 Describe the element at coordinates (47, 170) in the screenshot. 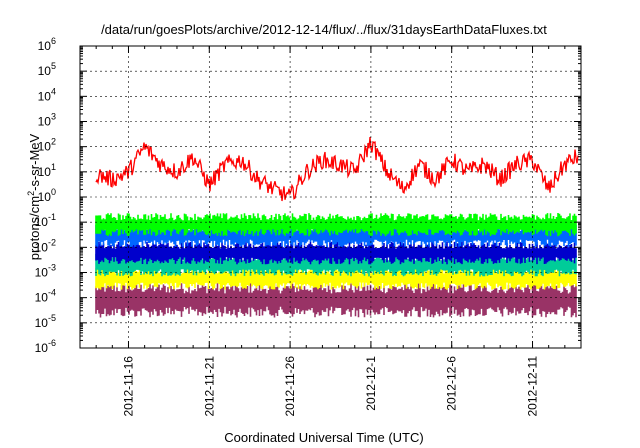

I see `y-tick-label: 10¹` at that location.